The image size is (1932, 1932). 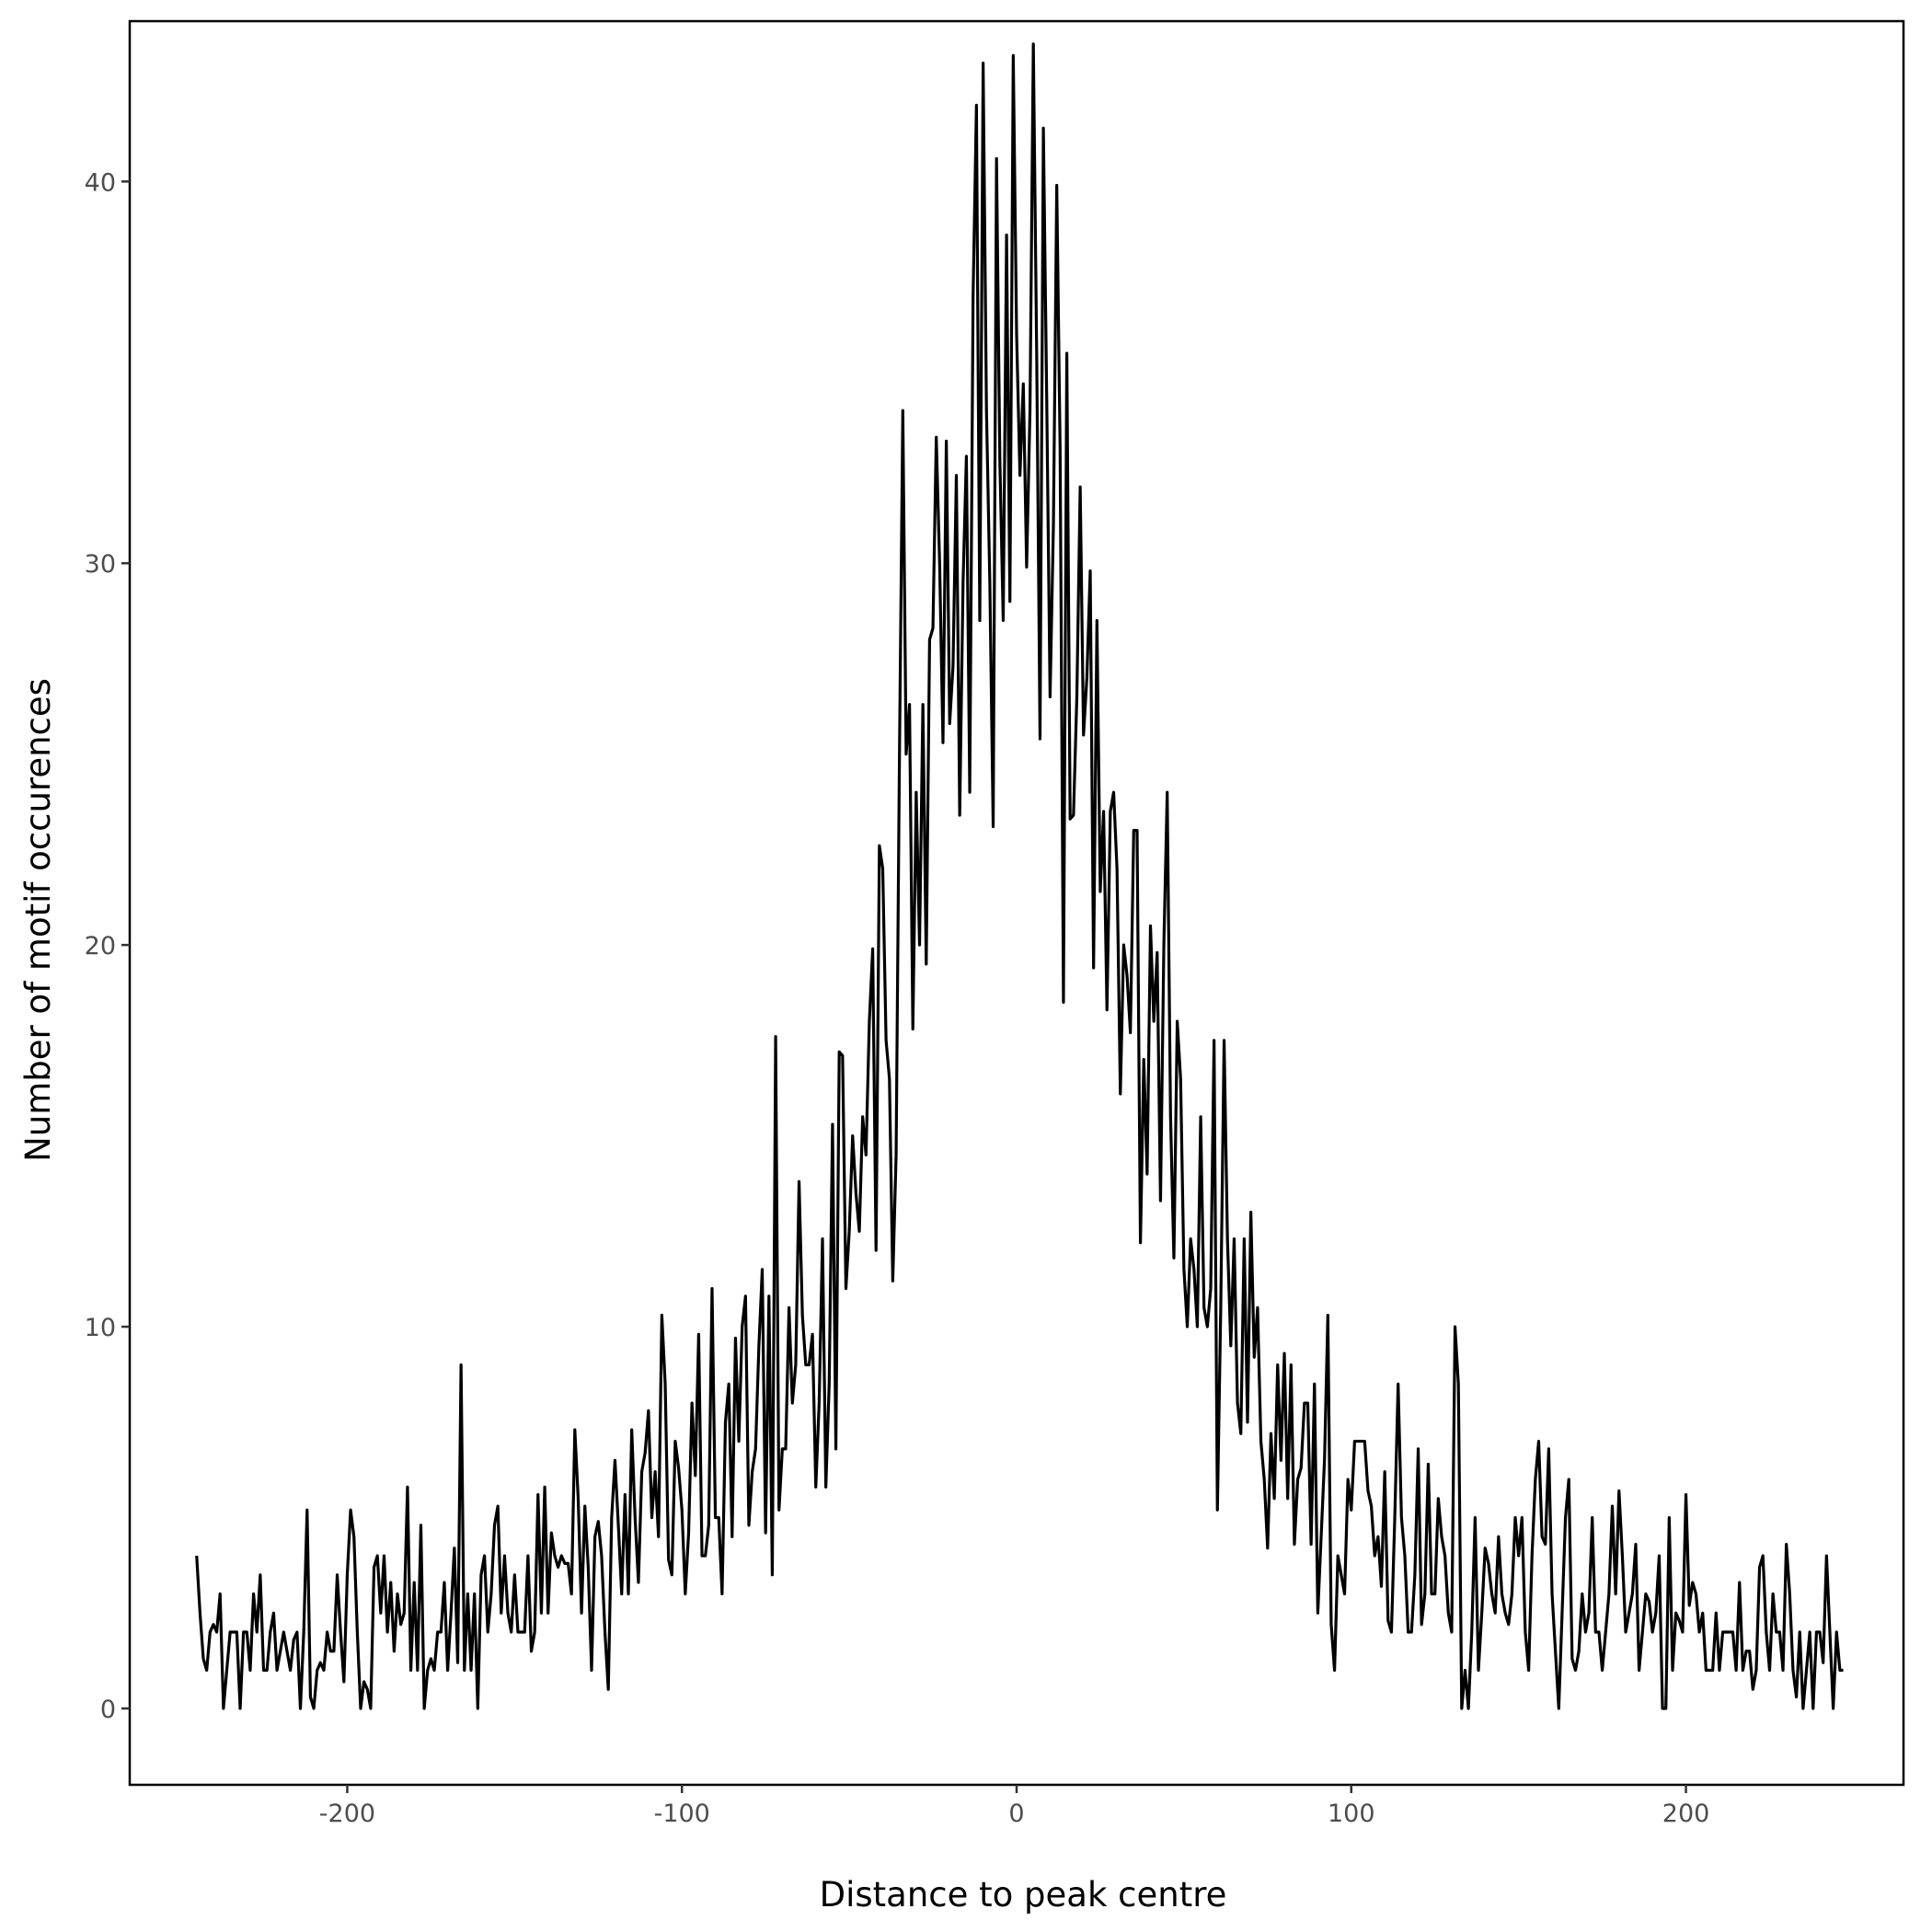 What do you see at coordinates (100, 946) in the screenshot?
I see `y-tick-label: 20` at bounding box center [100, 946].